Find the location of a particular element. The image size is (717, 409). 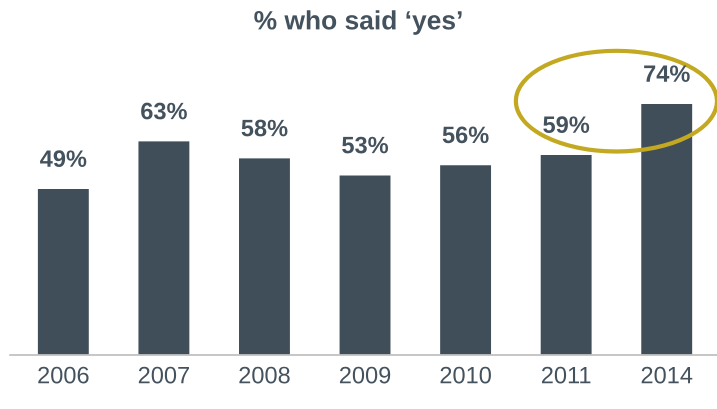

x-tick-label: 2006 is located at coordinates (63, 375).